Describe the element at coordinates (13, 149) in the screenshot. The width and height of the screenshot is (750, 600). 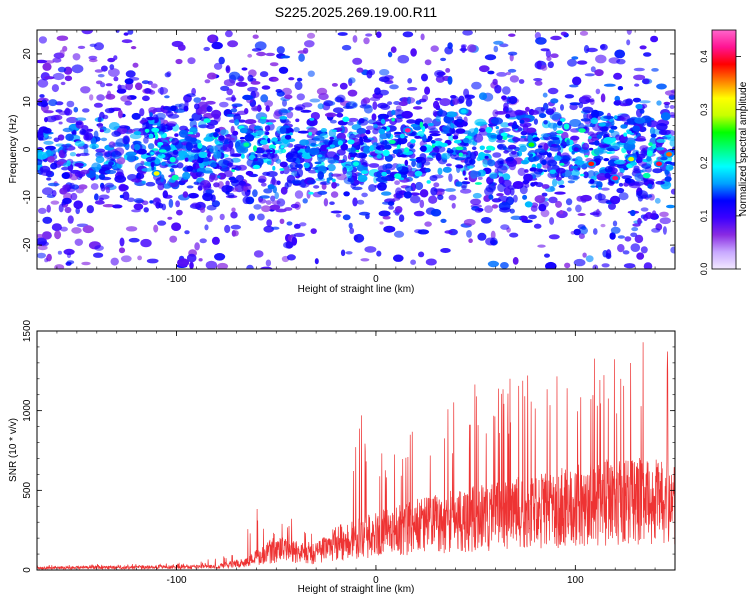
I see `heatmap-y-label: Frequency (Hz)` at that location.